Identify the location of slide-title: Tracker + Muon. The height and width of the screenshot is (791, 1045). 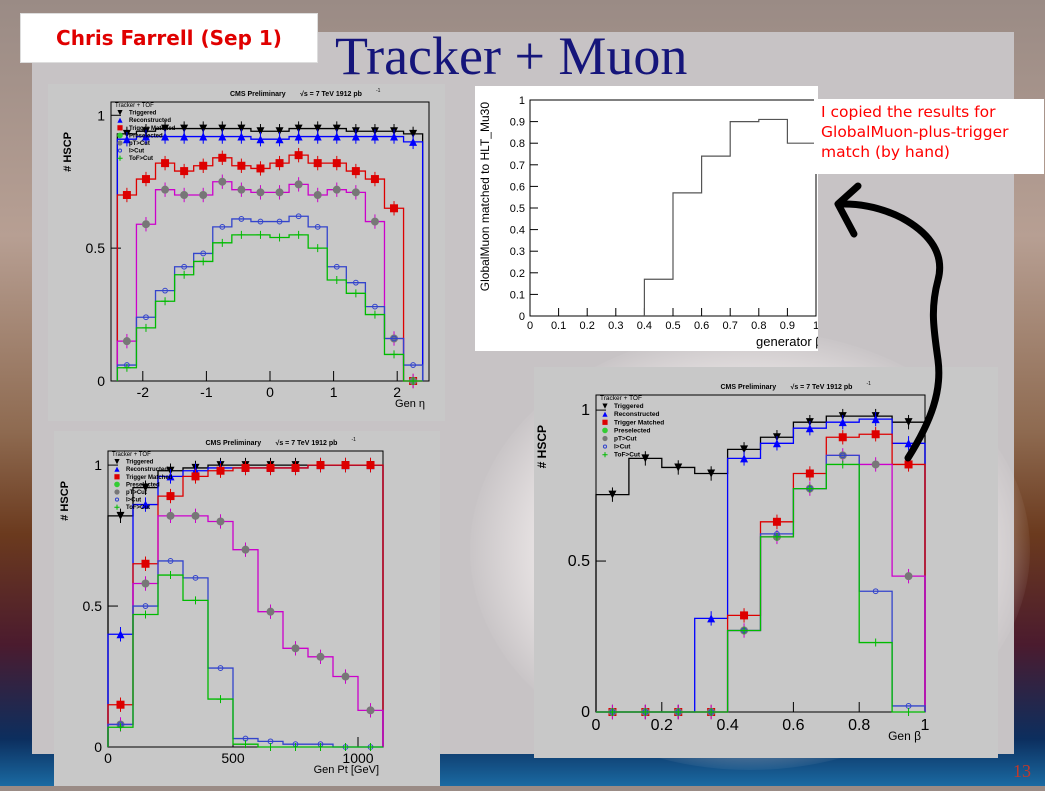
(511, 56).